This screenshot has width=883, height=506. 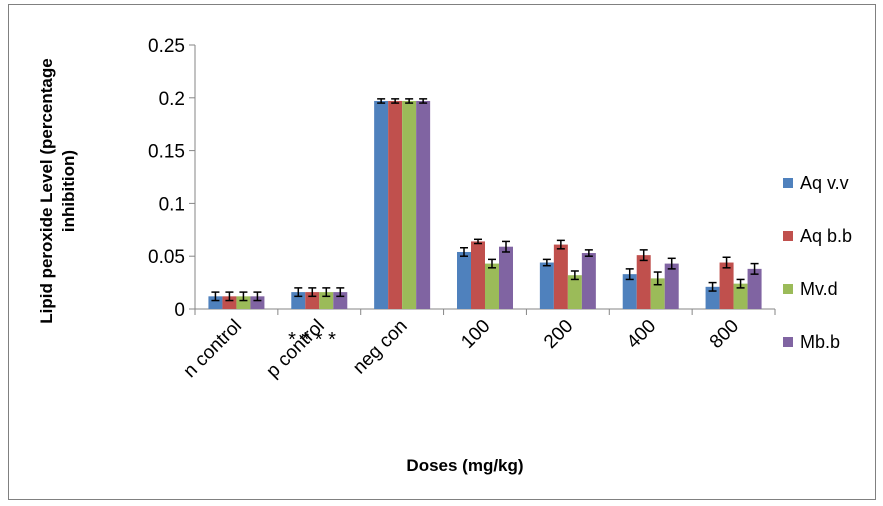 What do you see at coordinates (641, 334) in the screenshot?
I see `x-tick-label: 400` at bounding box center [641, 334].